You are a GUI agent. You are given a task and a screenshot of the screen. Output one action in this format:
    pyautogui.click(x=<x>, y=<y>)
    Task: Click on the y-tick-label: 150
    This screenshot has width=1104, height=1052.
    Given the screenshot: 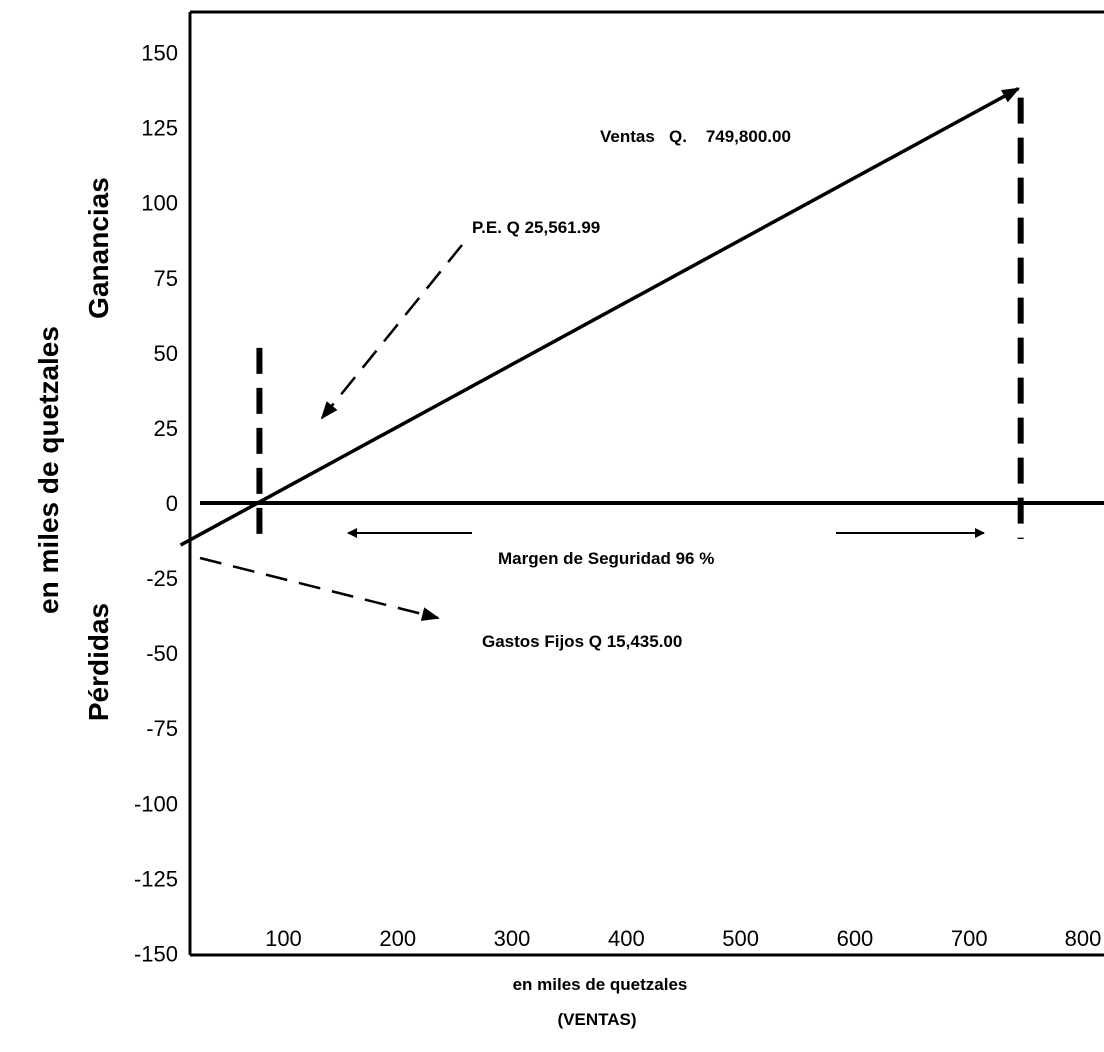 What is the action you would take?
    pyautogui.click(x=159, y=53)
    